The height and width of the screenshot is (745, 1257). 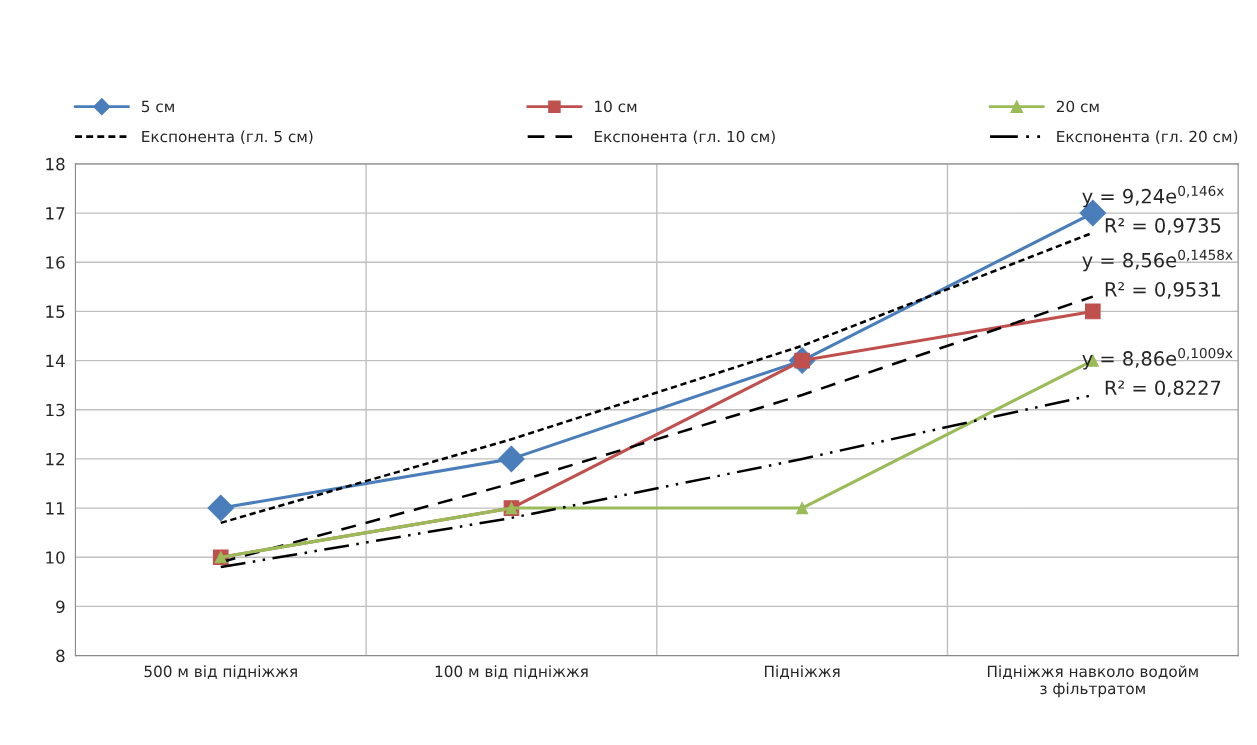 What do you see at coordinates (1077, 106) in the screenshot?
I see `legend-label: 20 см` at bounding box center [1077, 106].